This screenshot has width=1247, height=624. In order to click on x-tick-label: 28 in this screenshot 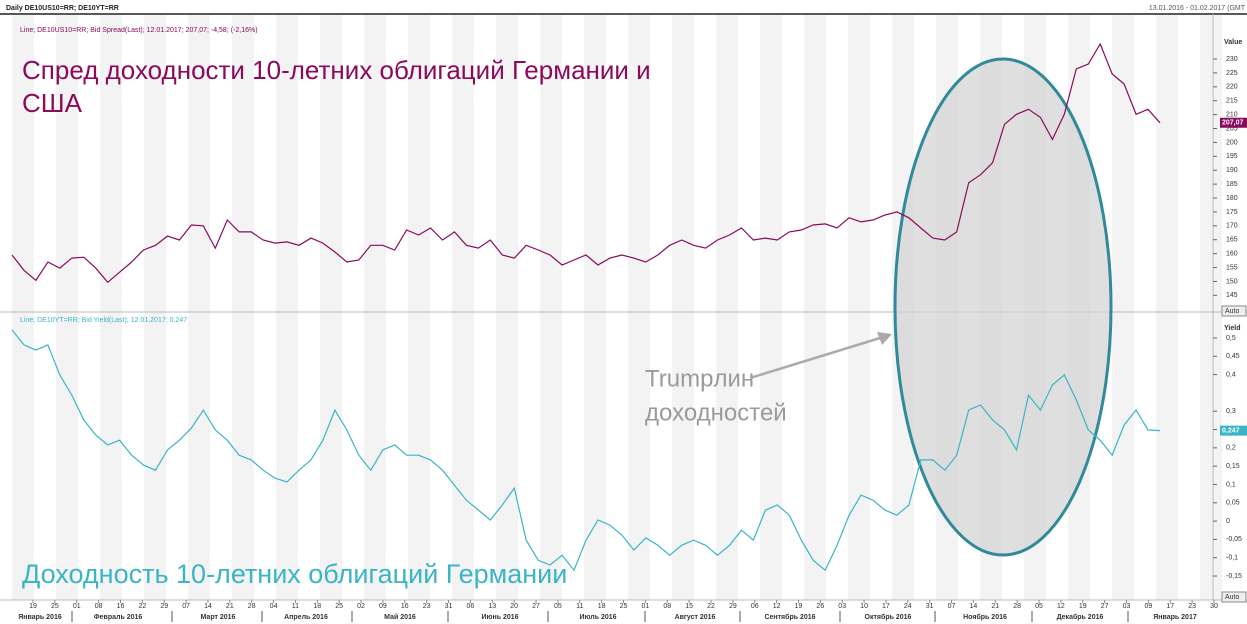, I will do `click(252, 606)`.